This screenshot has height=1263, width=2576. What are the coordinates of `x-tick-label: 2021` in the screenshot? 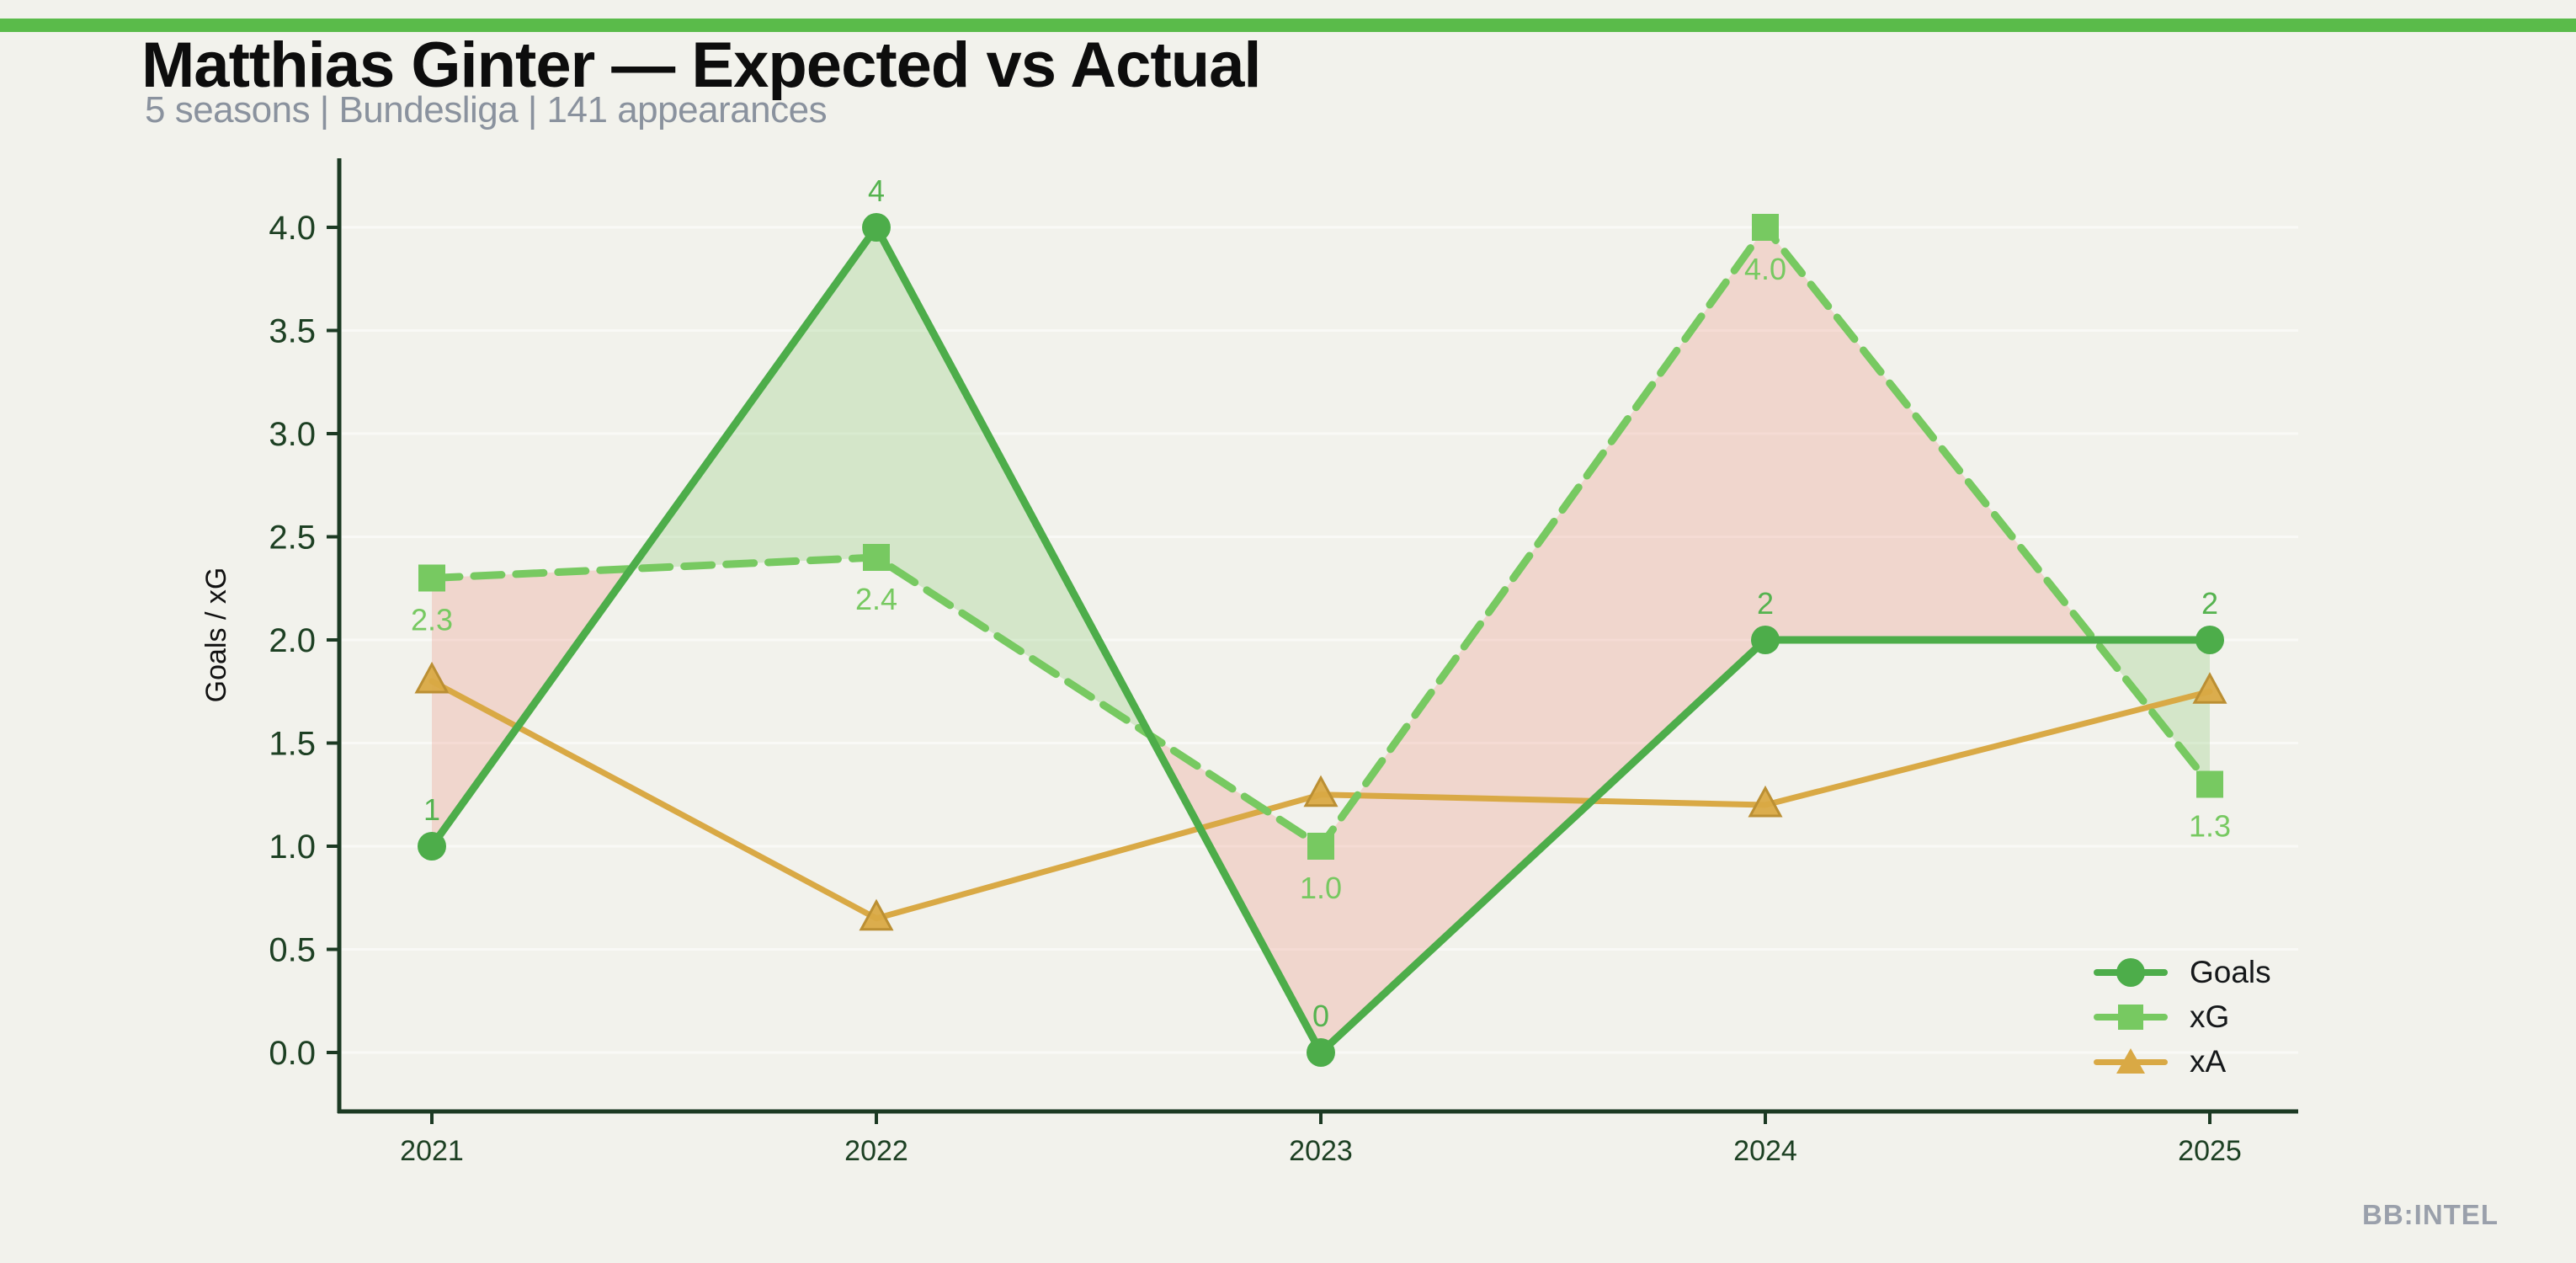 It's located at (432, 1151).